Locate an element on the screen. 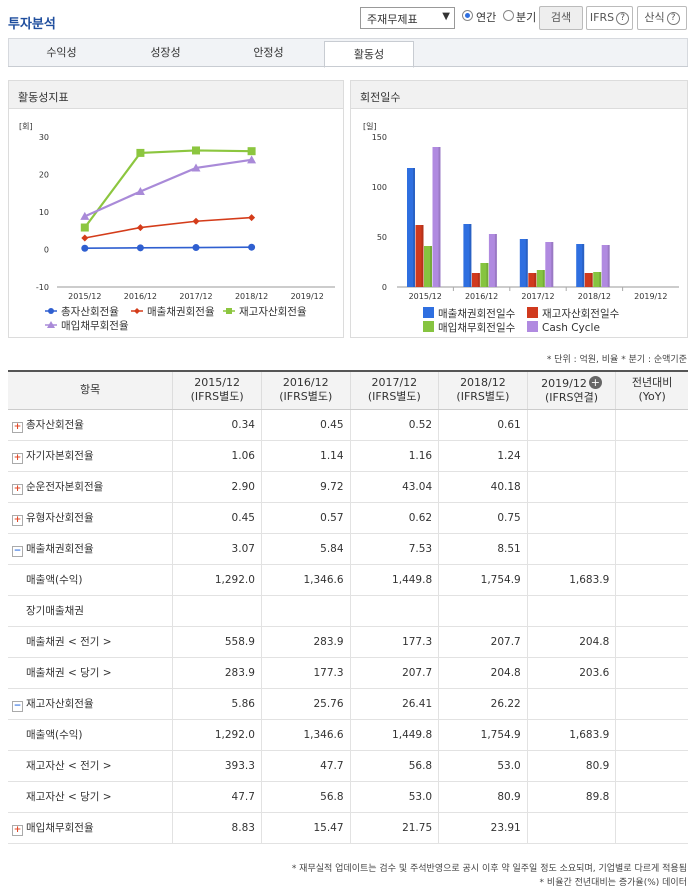 The height and width of the screenshot is (895, 695). radio-annual-label: 연간 is located at coordinates (486, 17).